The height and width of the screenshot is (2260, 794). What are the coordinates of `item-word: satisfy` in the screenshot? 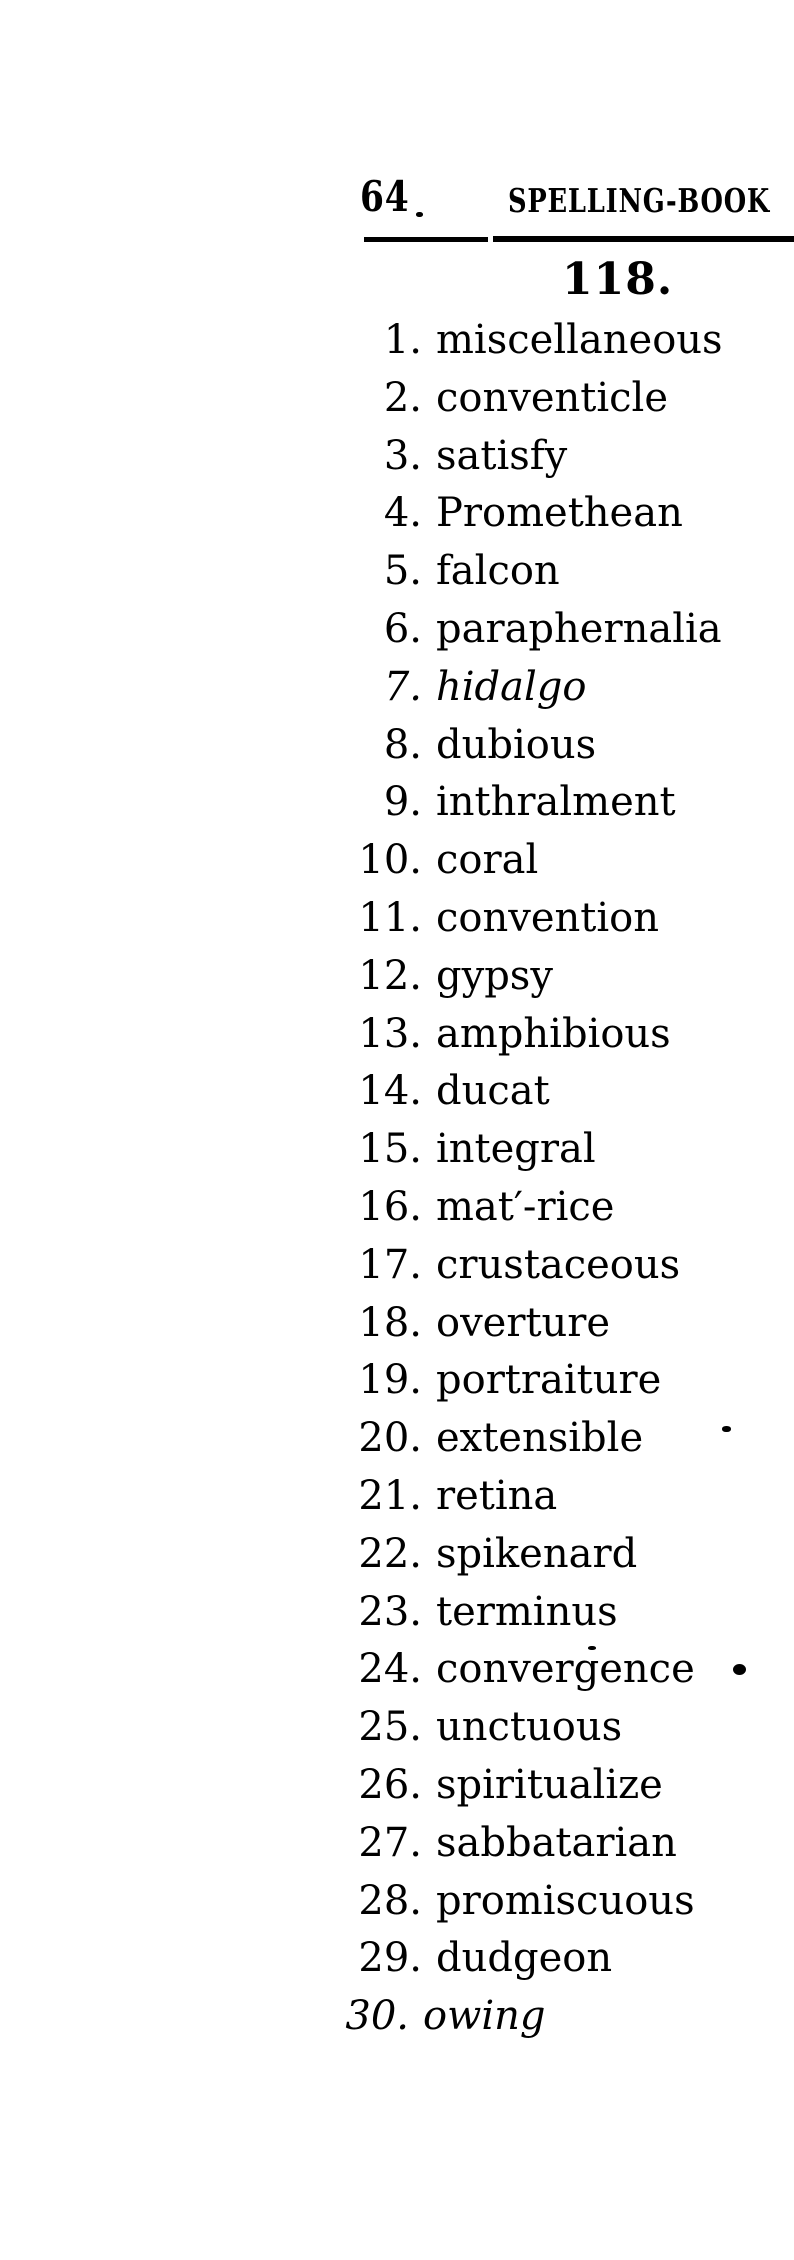 It's located at (502, 455).